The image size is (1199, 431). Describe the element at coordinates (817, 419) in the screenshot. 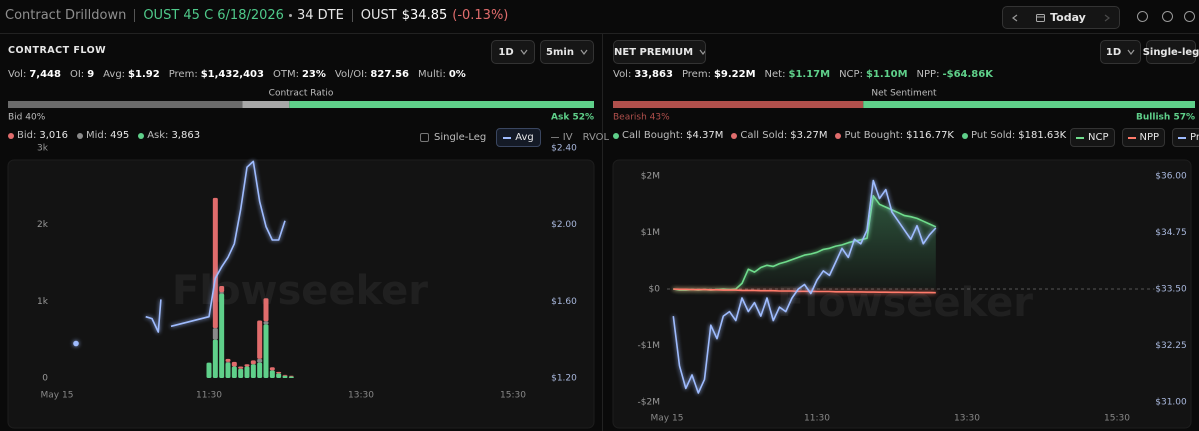

I see `x-tick-label: 11:30` at that location.